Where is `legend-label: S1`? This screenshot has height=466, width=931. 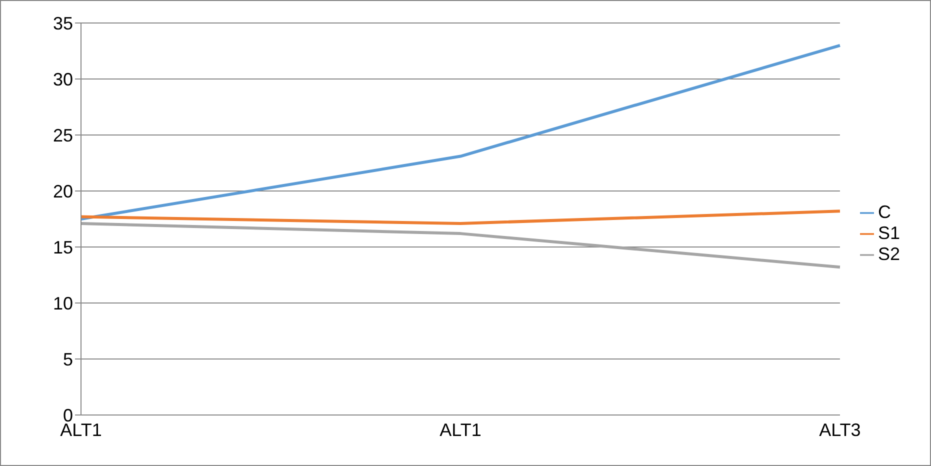 legend-label: S1 is located at coordinates (889, 232).